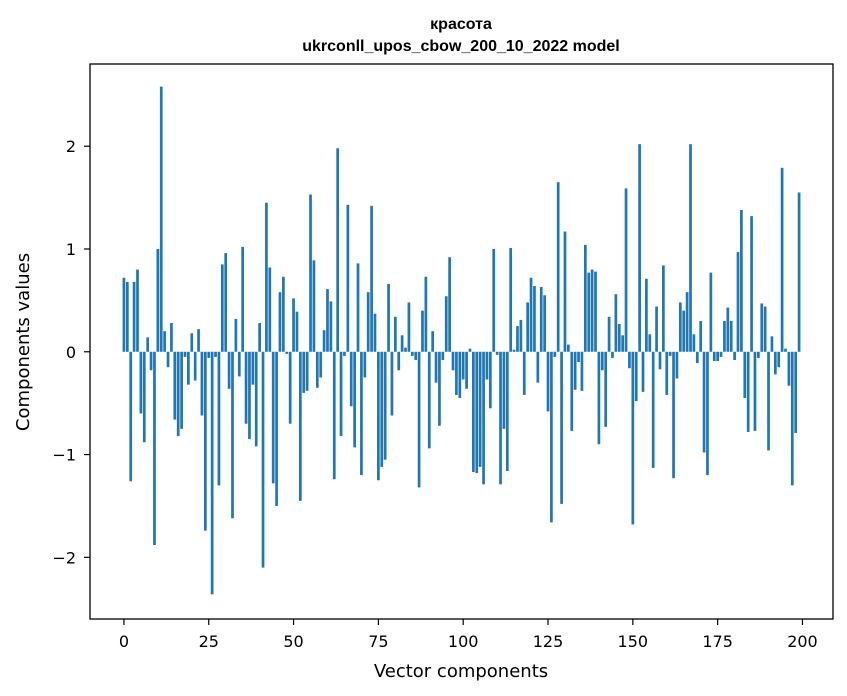 The height and width of the screenshot is (696, 847). I want to click on y-tick-label: 0, so click(71, 352).